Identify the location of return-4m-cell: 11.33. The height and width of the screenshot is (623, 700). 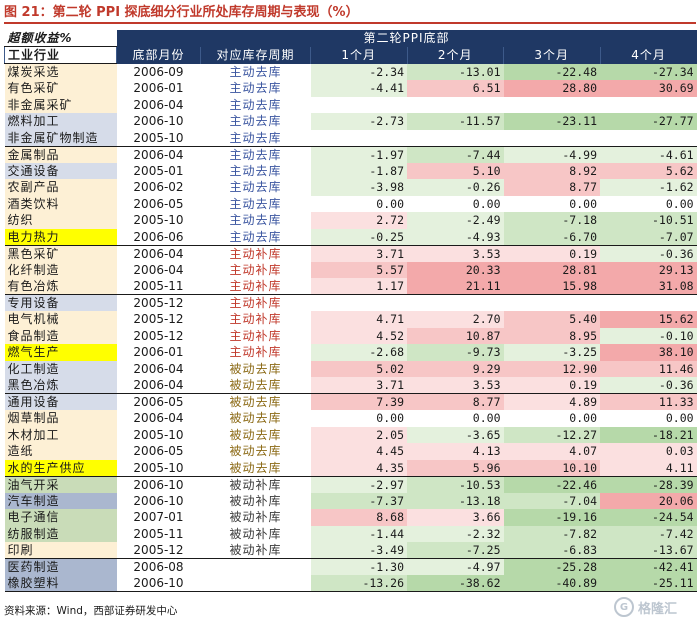
(648, 401).